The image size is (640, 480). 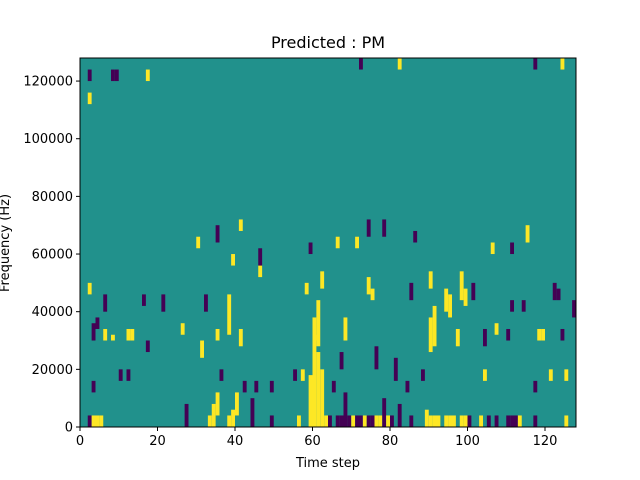 I want to click on y-axis-ticks: 0 20000 40000 60000 80000 100000 120000, so click(x=51, y=255).